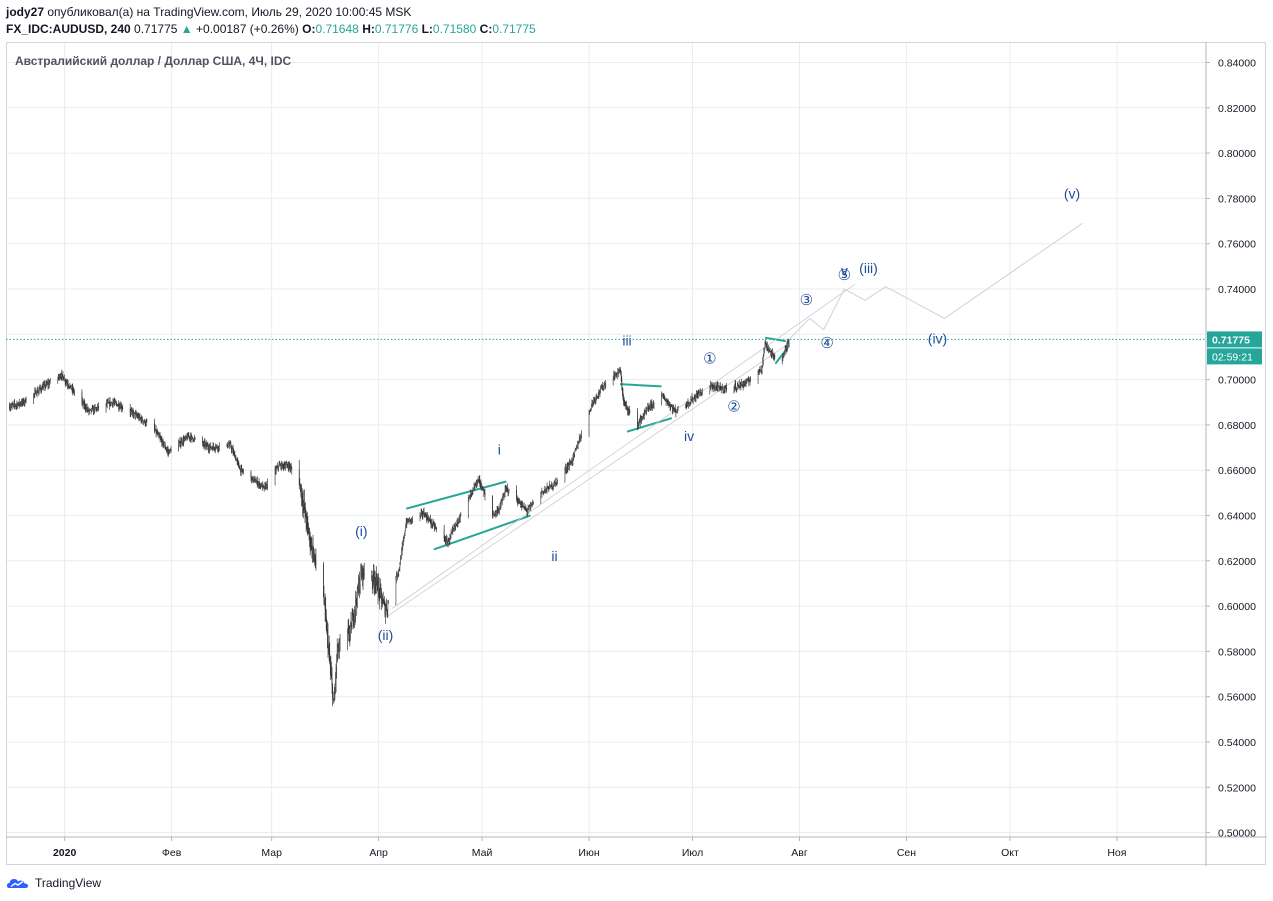 The image size is (1273, 901). I want to click on high-value: 0.71776, so click(396, 29).